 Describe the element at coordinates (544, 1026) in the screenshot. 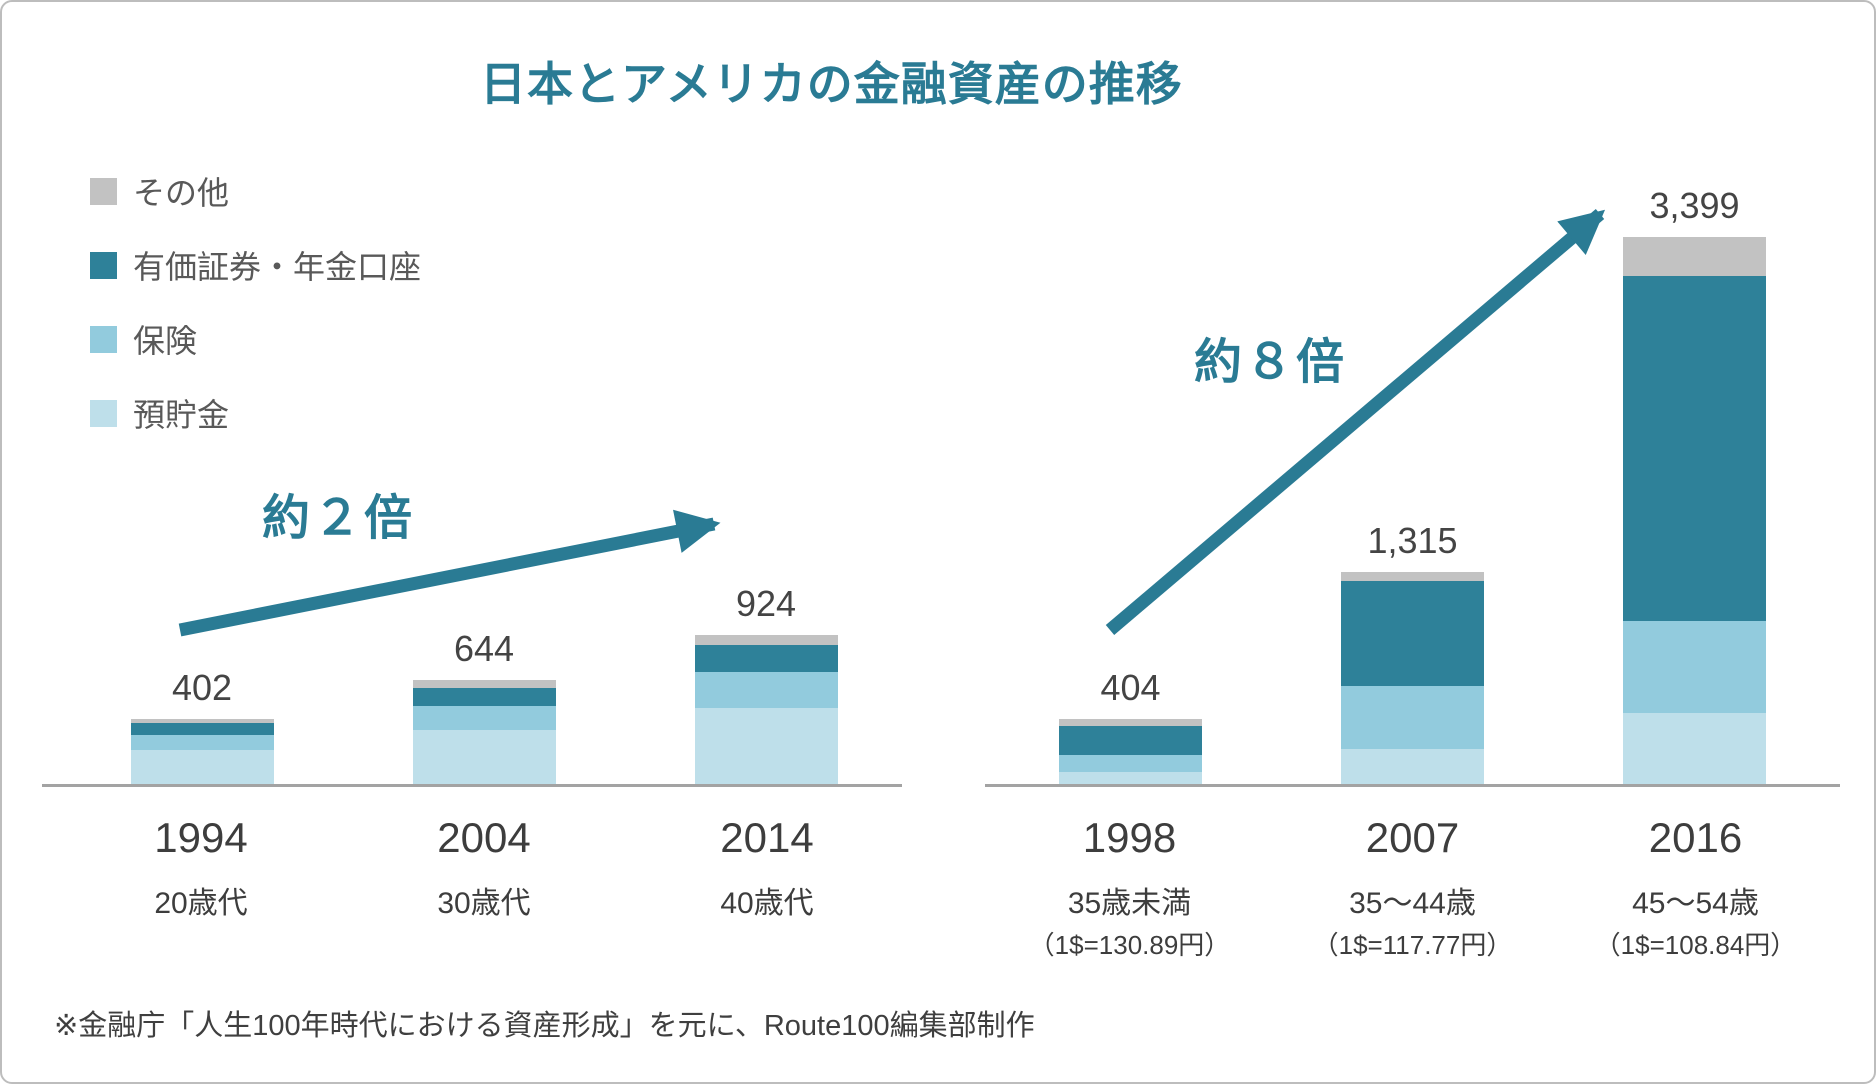

I see `source-note: ※金融庁「人生100年時代における資産形成」を元に、Route100編集部制作` at that location.